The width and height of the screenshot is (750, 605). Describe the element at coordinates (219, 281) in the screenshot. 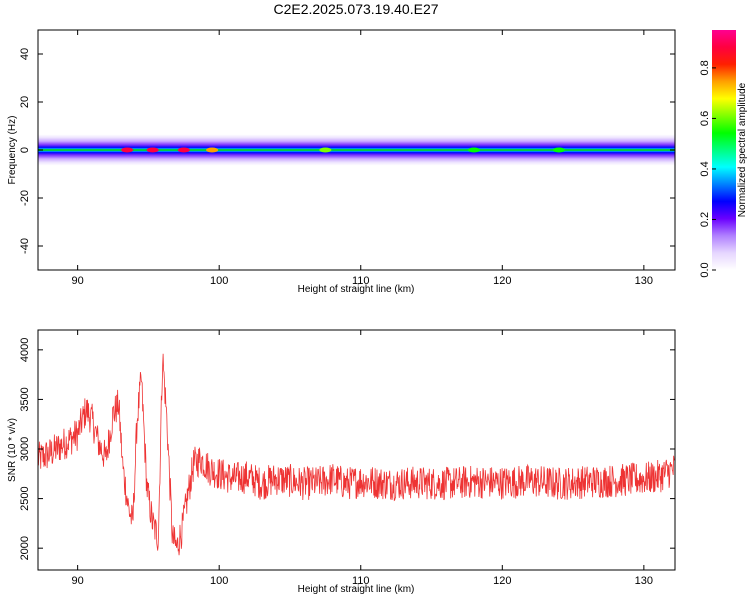

I see `spectrogram-x-tick-label: 100` at that location.